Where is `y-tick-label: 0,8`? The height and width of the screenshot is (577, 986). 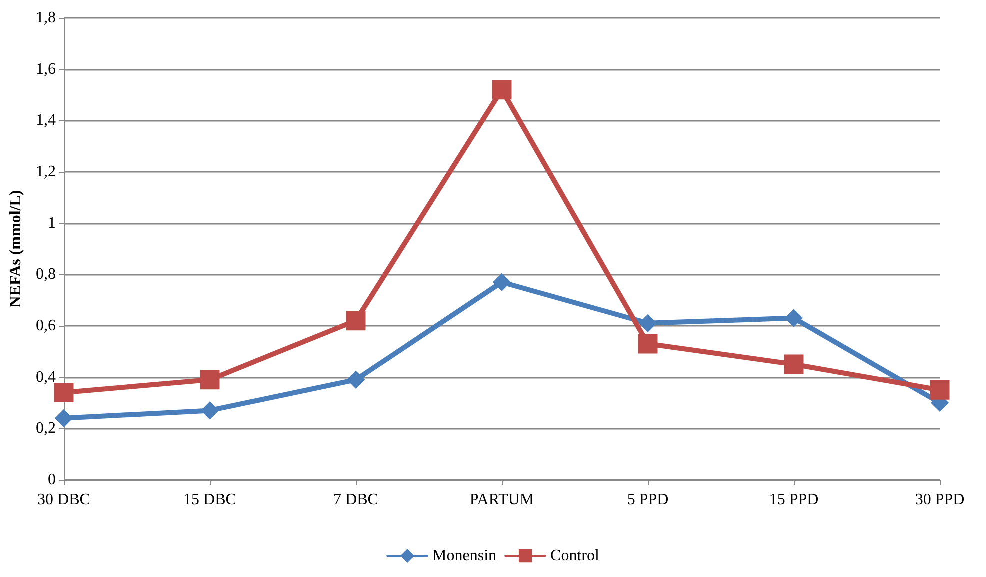
y-tick-label: 0,8 is located at coordinates (46, 275).